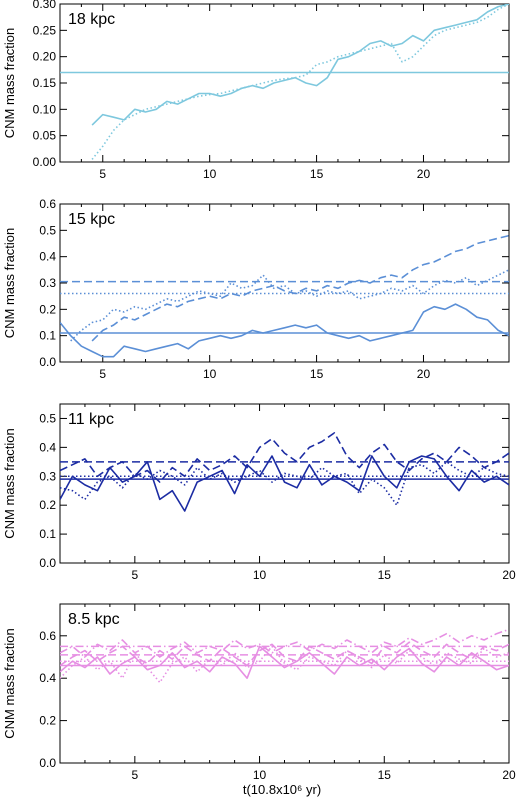 This screenshot has height=799, width=520. I want to click on x-axis-label: t(10.8x10⁶ yr), so click(282, 789).